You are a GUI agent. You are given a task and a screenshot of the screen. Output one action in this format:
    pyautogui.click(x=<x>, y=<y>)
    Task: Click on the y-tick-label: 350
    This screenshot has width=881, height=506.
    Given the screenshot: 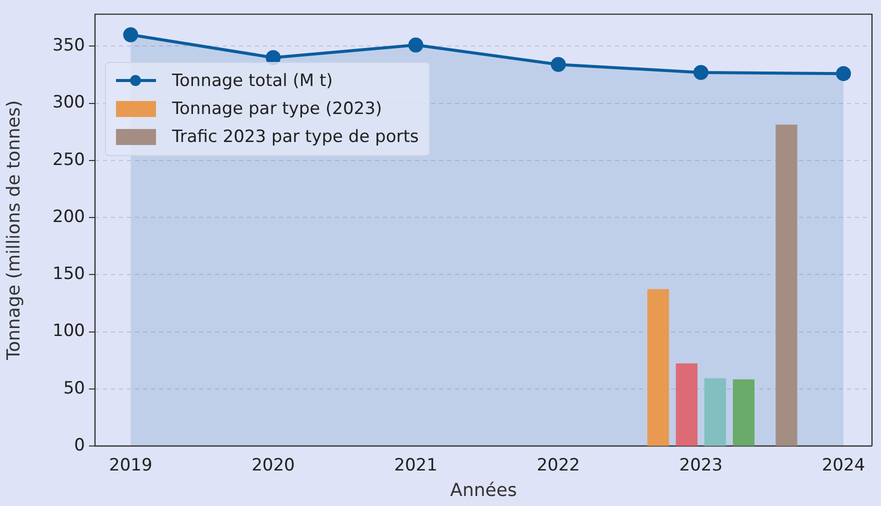 What is the action you would take?
    pyautogui.click(x=68, y=46)
    